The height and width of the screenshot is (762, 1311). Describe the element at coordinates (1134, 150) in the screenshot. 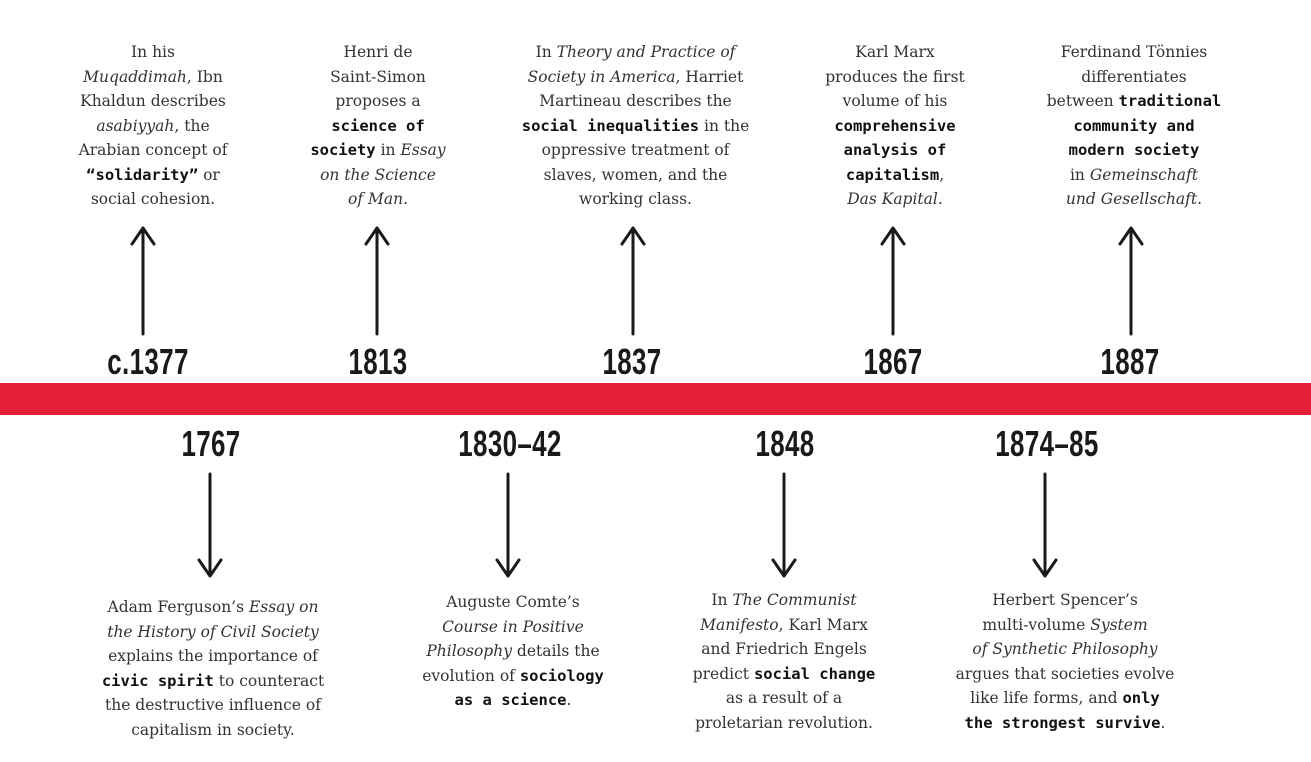

I see `emphasis-text: modern society` at that location.